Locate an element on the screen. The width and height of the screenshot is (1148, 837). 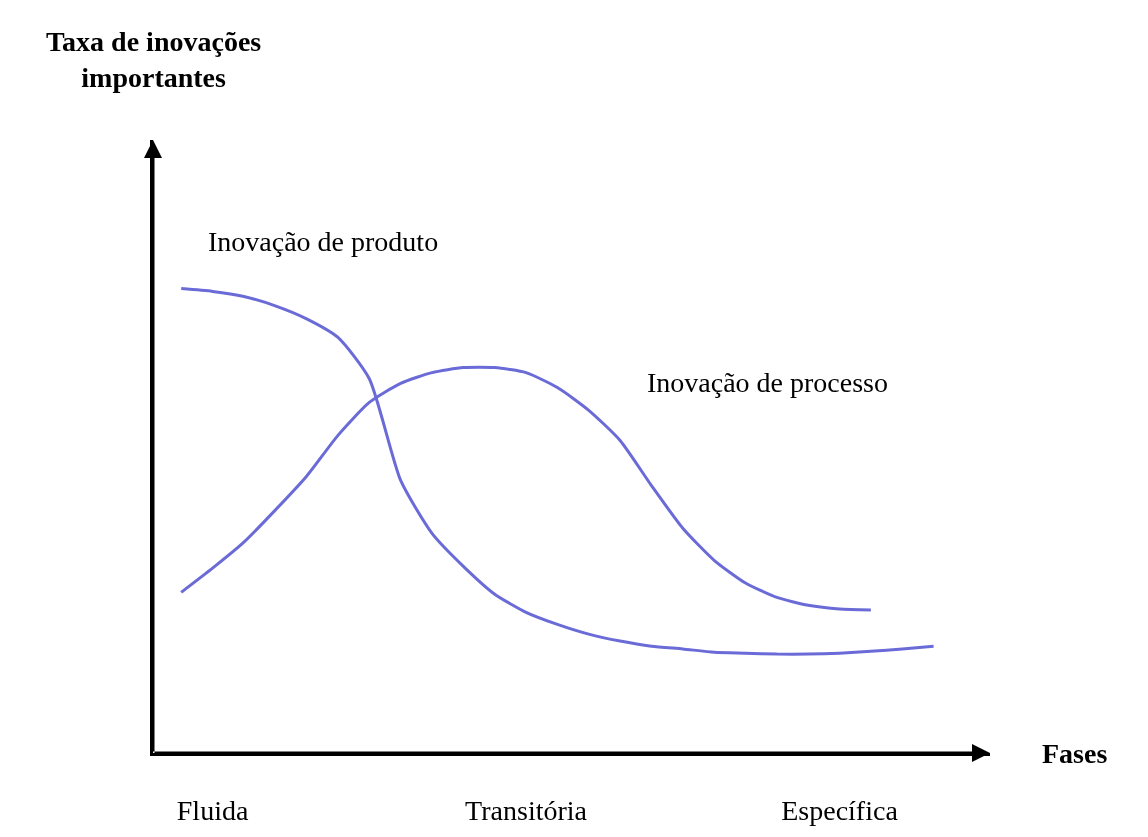
series-label: Inovação de produto is located at coordinates (323, 241).